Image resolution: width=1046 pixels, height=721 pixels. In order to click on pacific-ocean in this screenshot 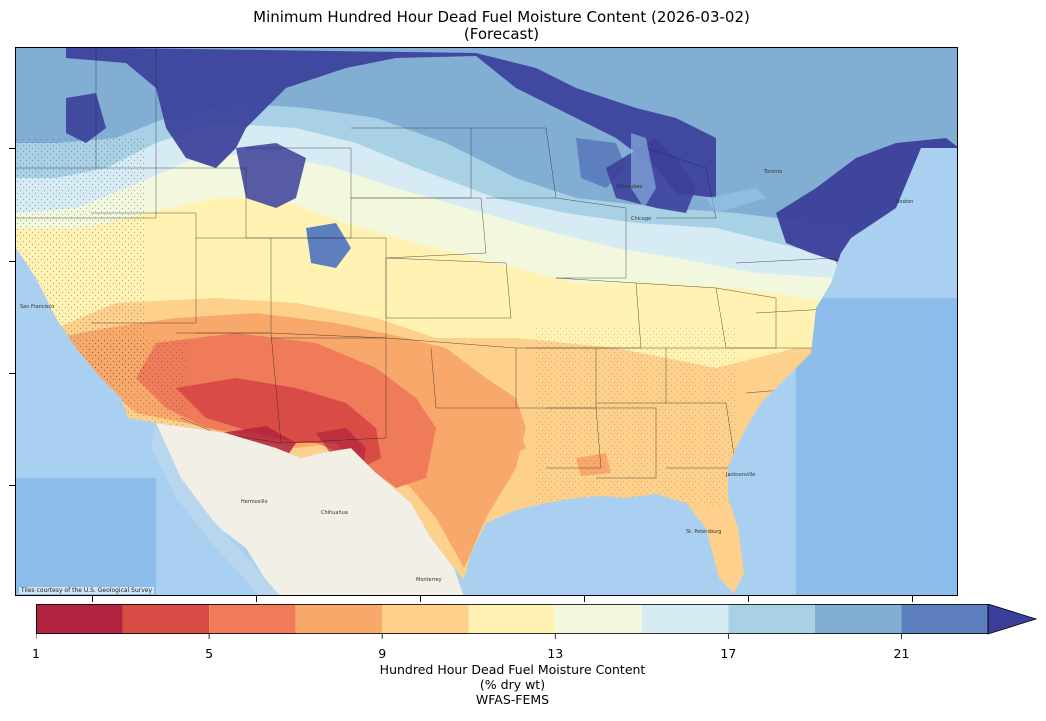, I will do `click(86, 536)`.